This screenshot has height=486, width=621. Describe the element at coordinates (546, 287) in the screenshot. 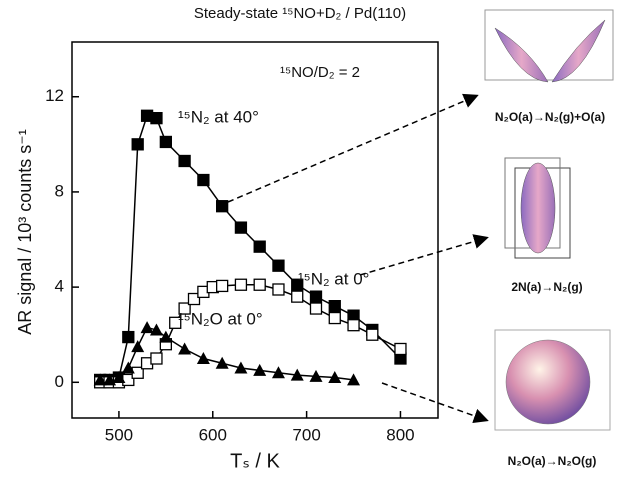

I see `caption: 2N(a)→N₂(g)` at that location.